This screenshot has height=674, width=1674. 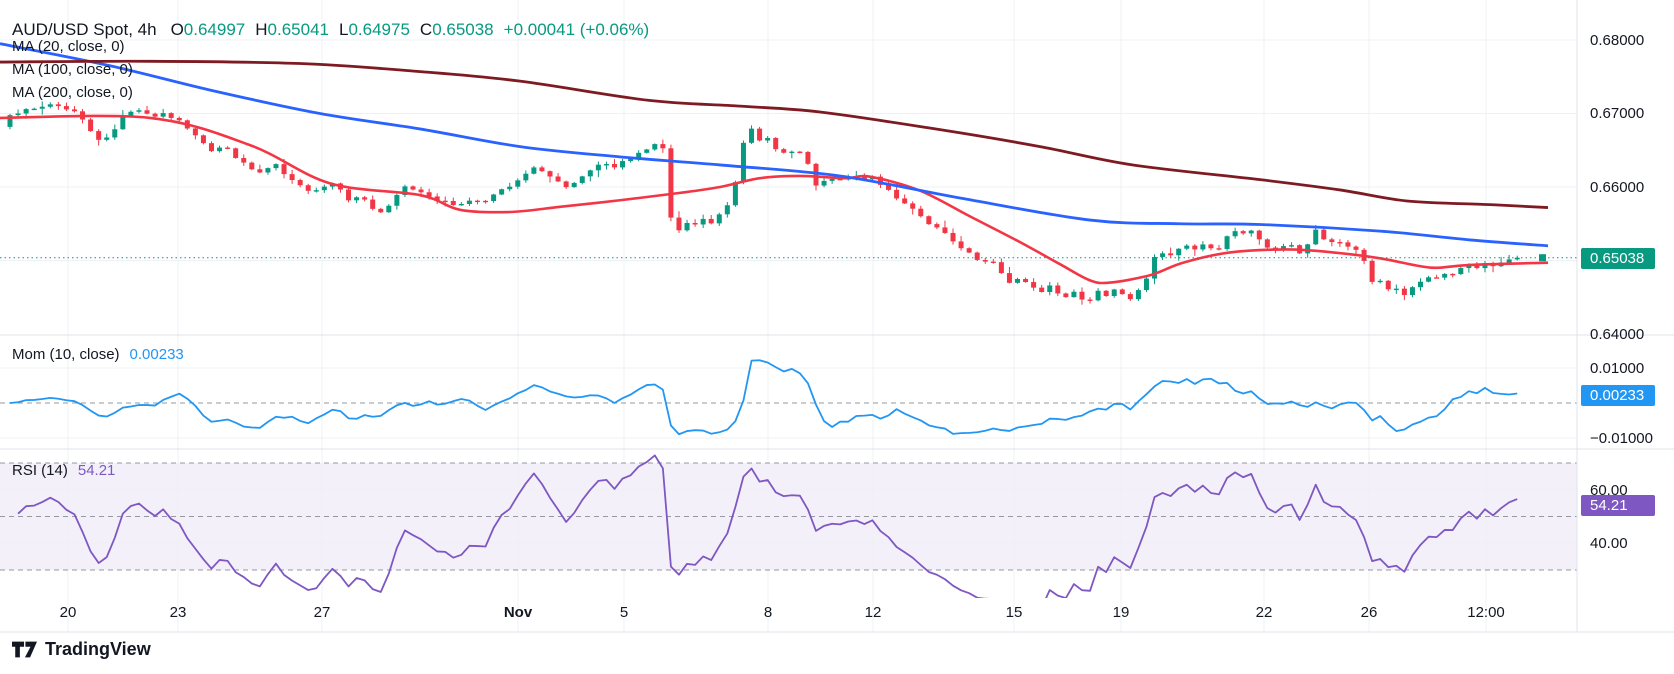 I want to click on tradingview-logo-text: TradingView, so click(x=98, y=649).